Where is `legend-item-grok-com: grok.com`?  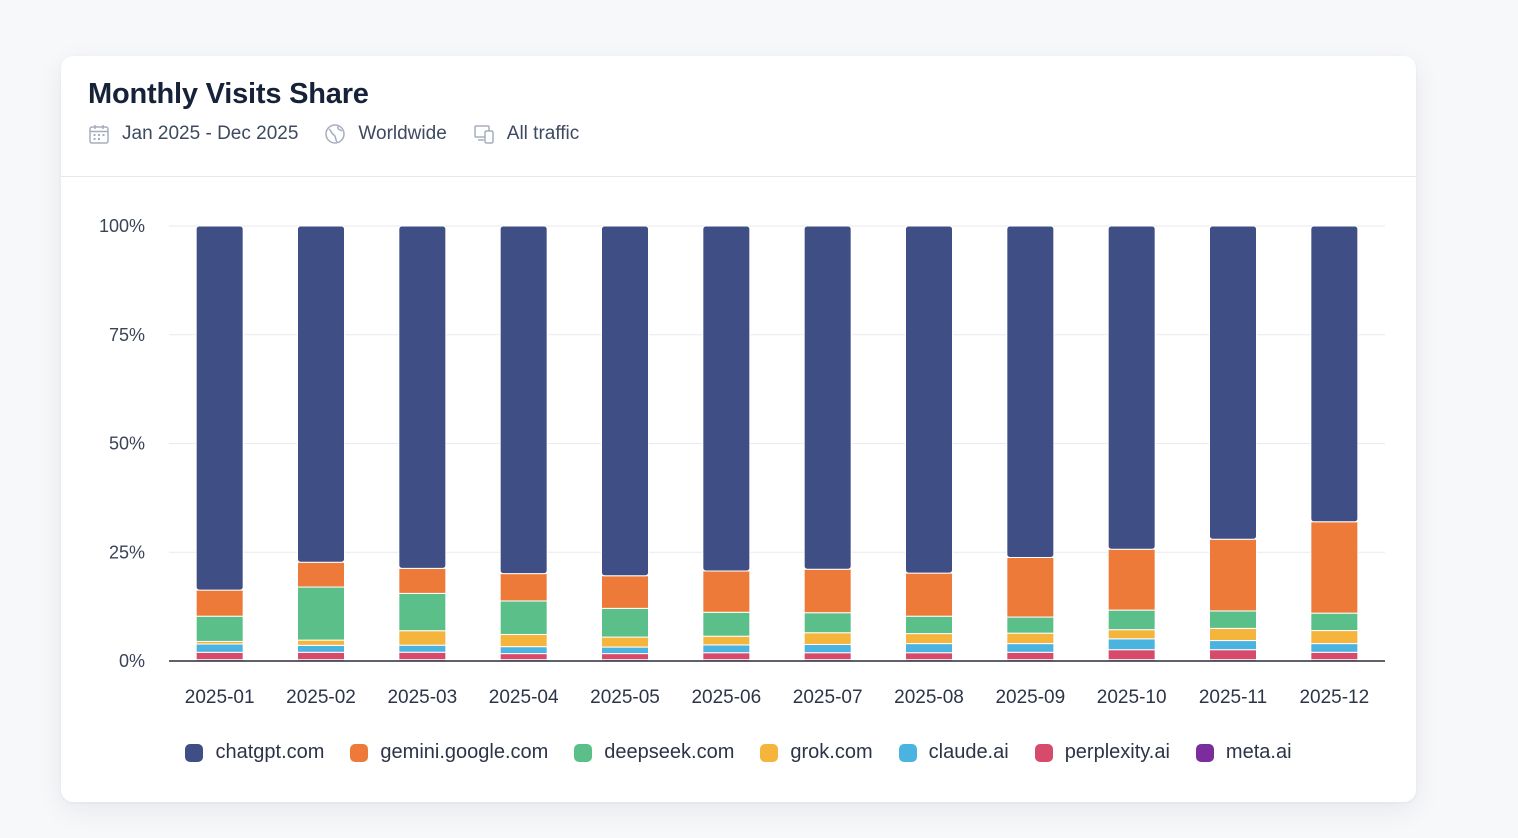 legend-item-grok-com: grok.com is located at coordinates (816, 752).